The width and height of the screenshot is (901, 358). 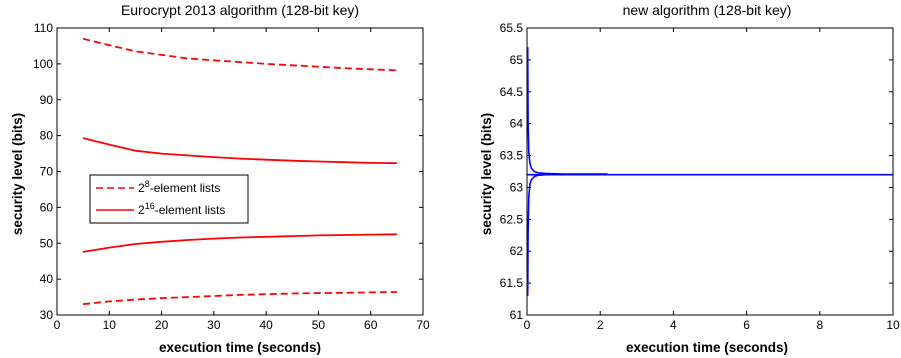 I want to click on left-x-tick-label: 50, so click(x=319, y=325).